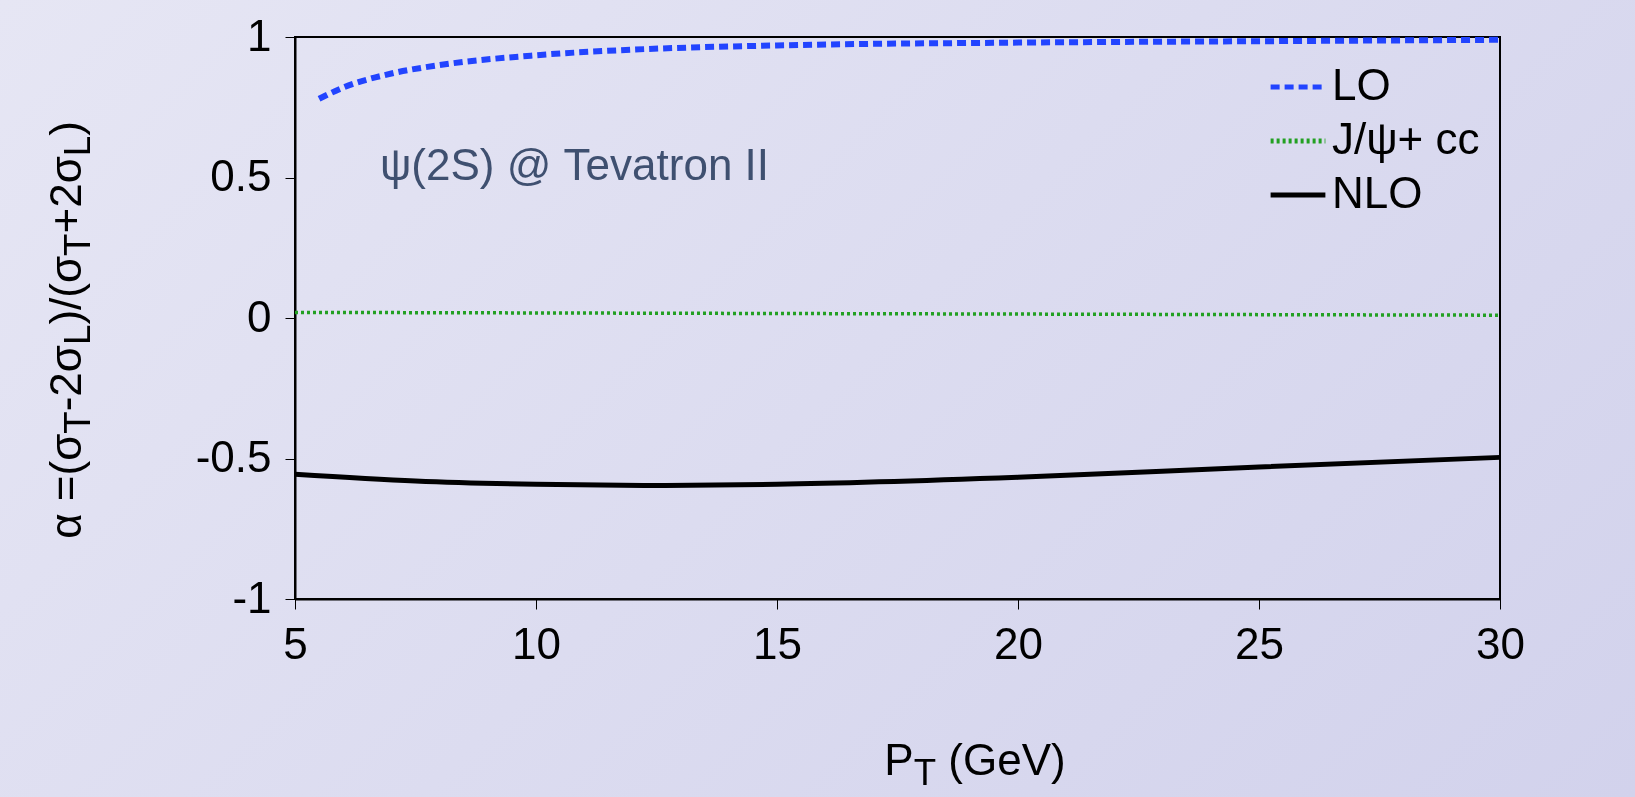 This screenshot has height=797, width=1635. Describe the element at coordinates (259, 35) in the screenshot. I see `y-tick-label: 1` at that location.